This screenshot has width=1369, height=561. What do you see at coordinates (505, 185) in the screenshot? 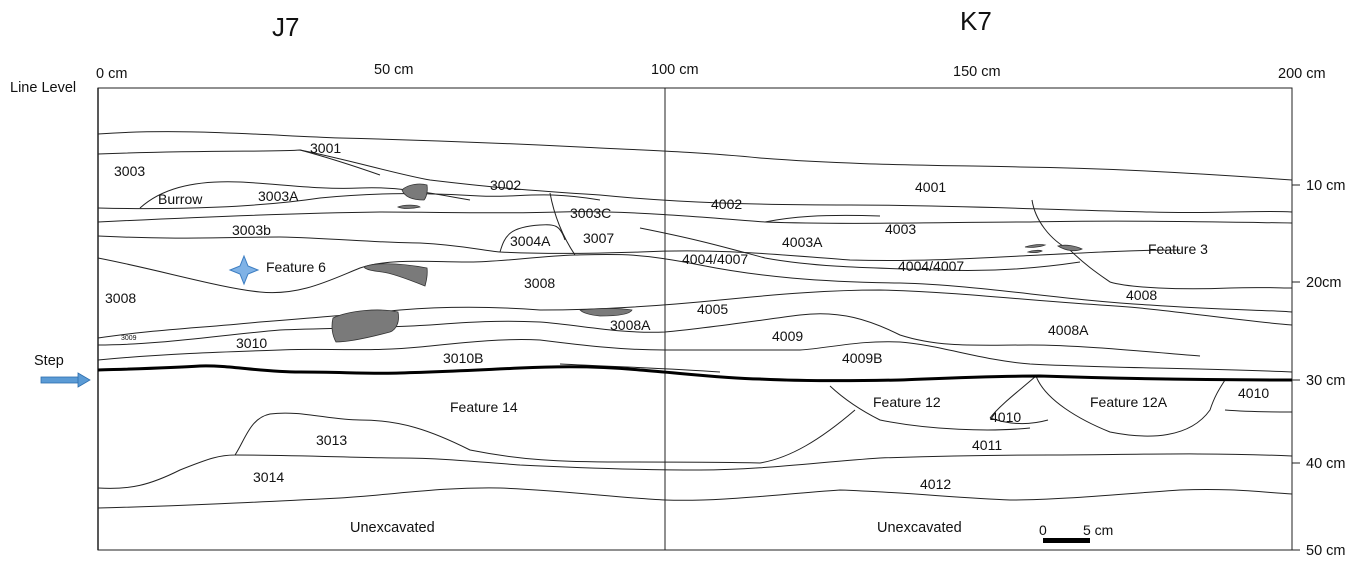
I see `layer-label: 3002` at bounding box center [505, 185].